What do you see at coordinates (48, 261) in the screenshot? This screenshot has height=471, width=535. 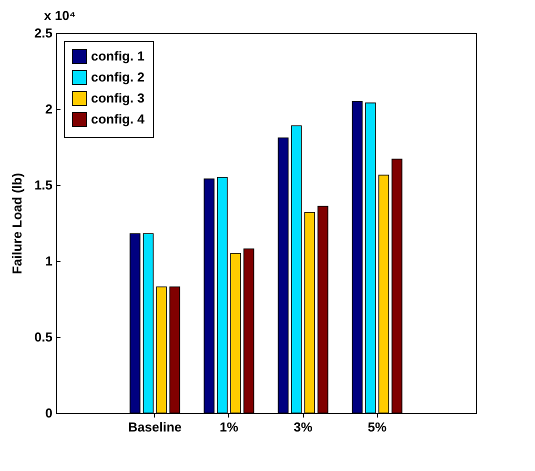 I see `y-tick-label: 1` at bounding box center [48, 261].